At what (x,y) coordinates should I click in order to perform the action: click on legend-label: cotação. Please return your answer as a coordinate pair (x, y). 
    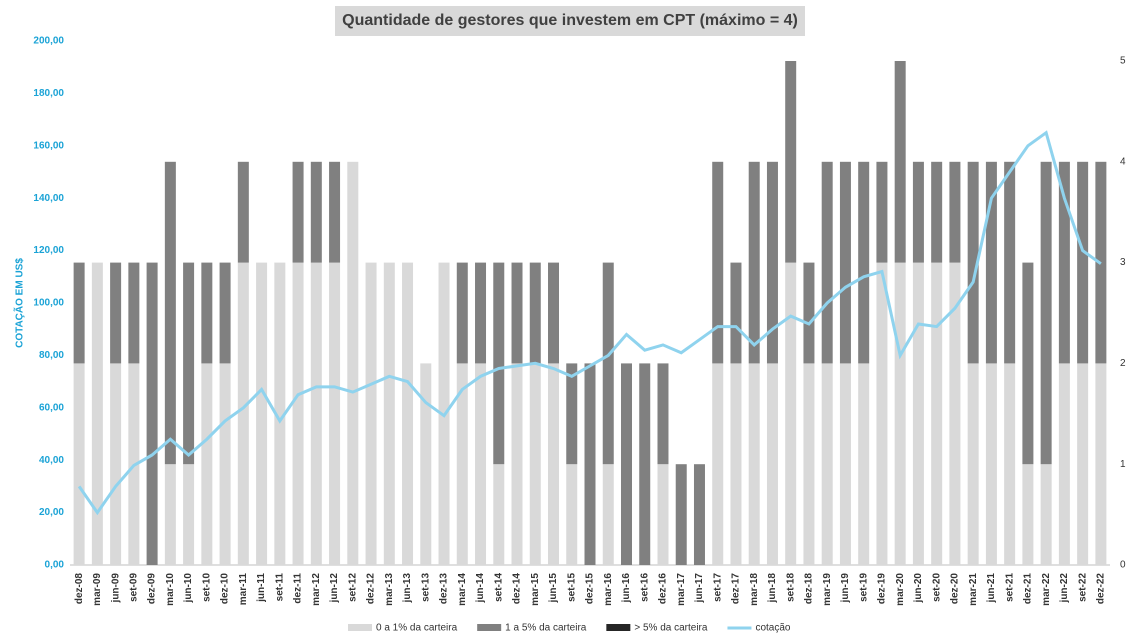
    Looking at the image, I should click on (772, 628).